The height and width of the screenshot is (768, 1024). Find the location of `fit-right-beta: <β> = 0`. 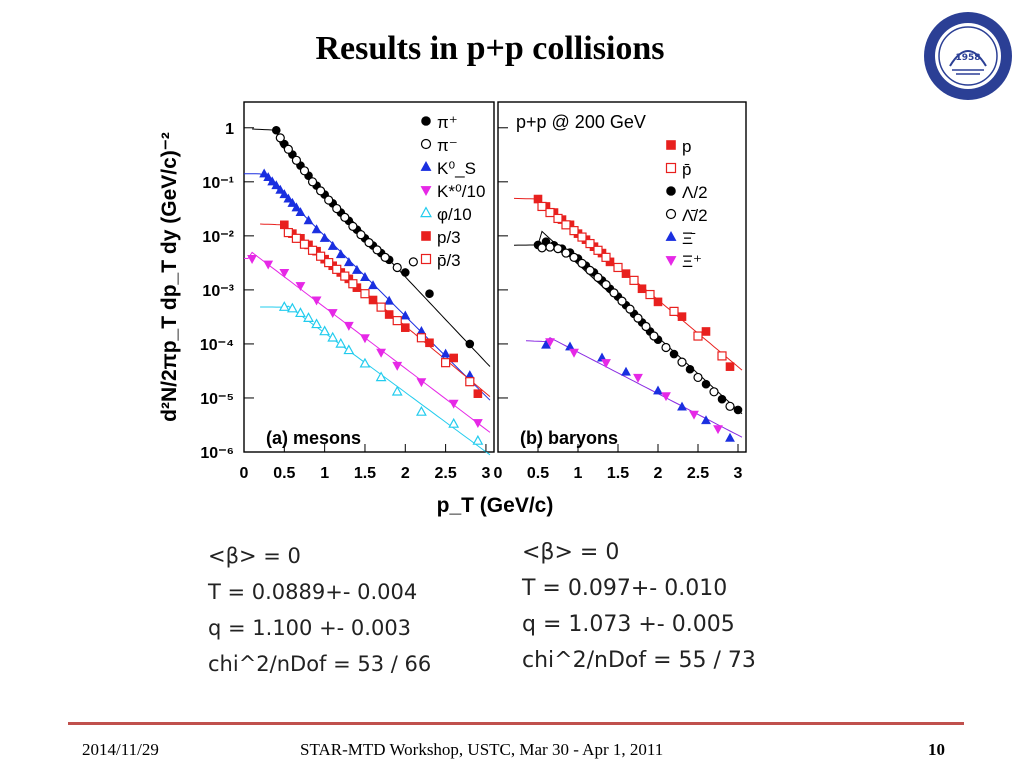

fit-right-beta: <β> = 0 is located at coordinates (571, 552).